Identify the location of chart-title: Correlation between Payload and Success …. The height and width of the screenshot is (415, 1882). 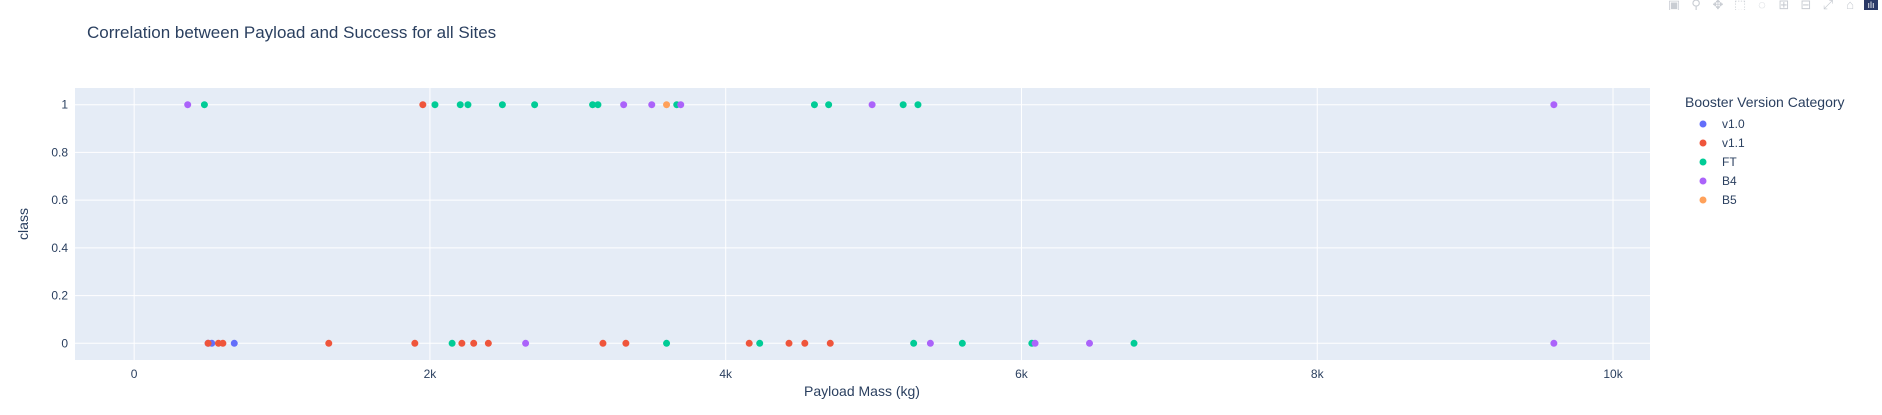
(291, 32).